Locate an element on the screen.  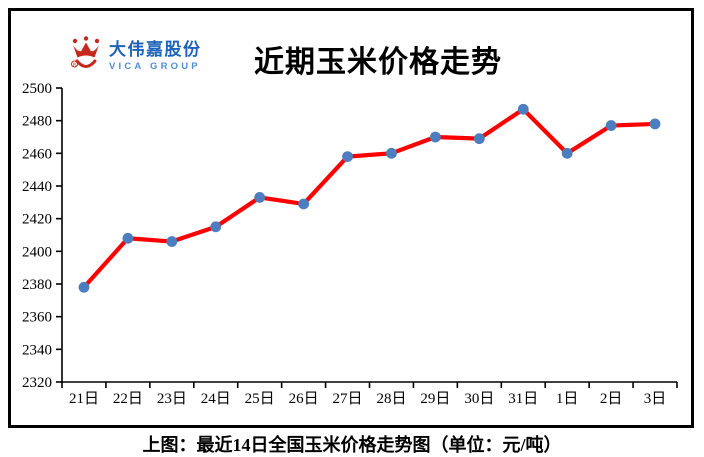
x-axis-label: 3日 is located at coordinates (655, 399).